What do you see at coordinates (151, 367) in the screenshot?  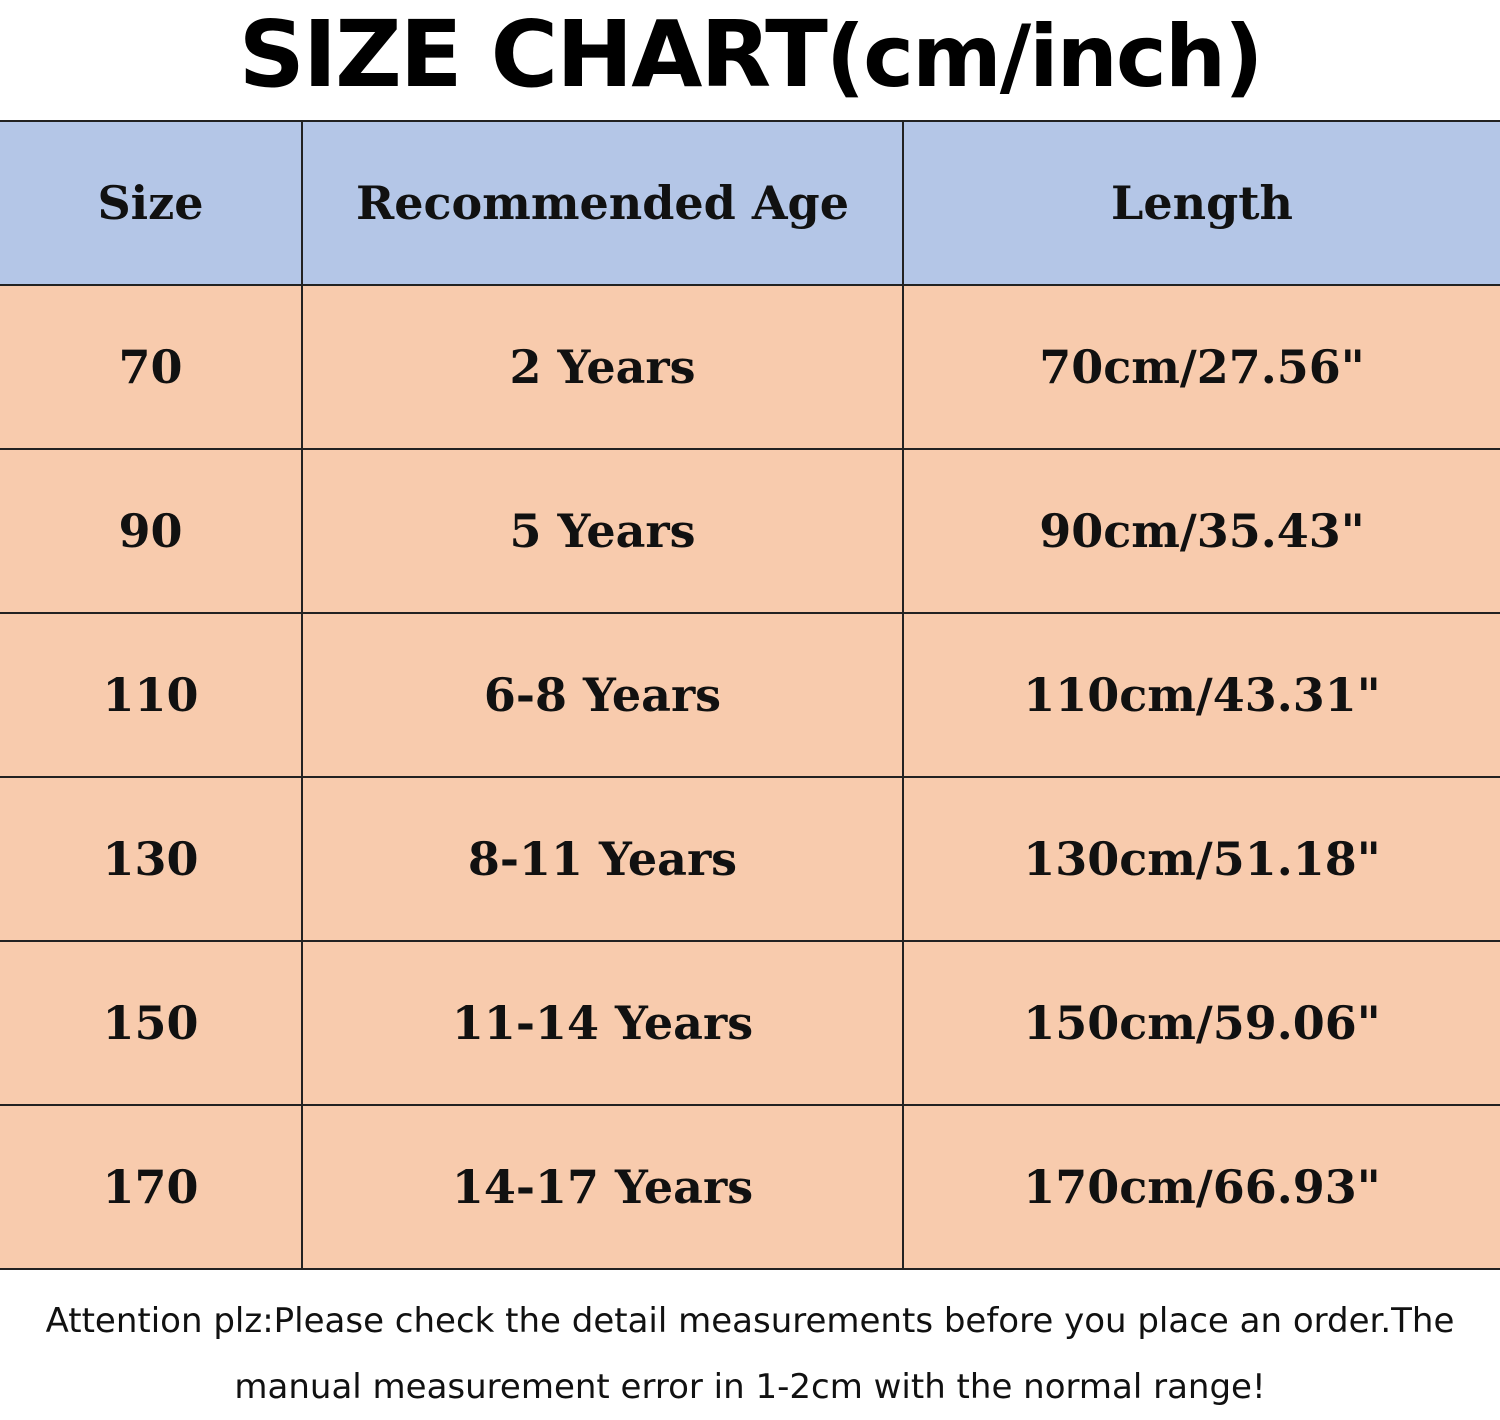 I see `cell-size: 70` at bounding box center [151, 367].